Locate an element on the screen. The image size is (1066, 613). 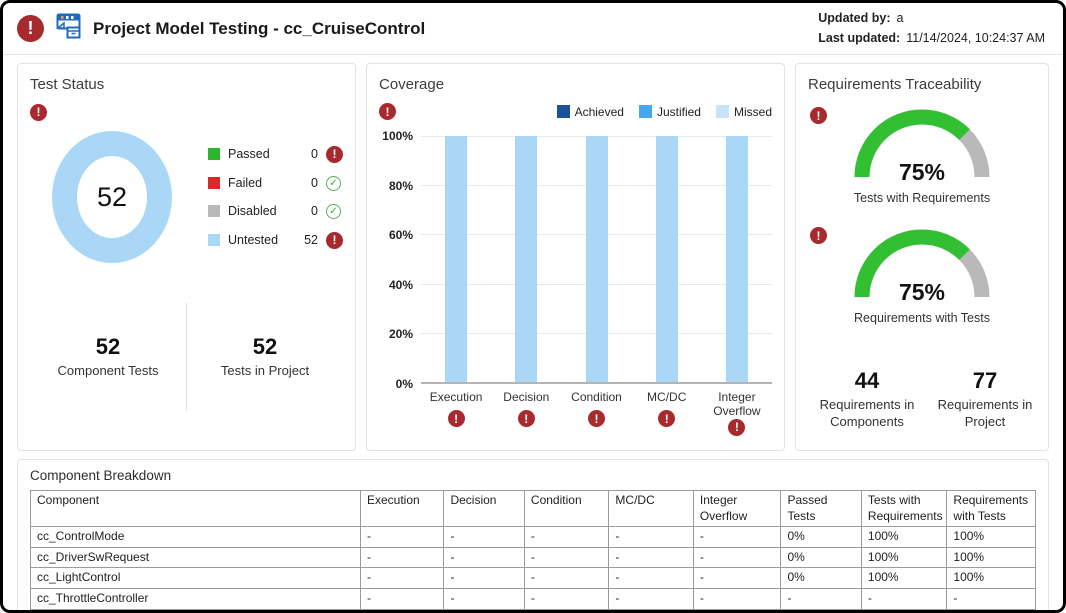
bar-condition is located at coordinates (596, 259).